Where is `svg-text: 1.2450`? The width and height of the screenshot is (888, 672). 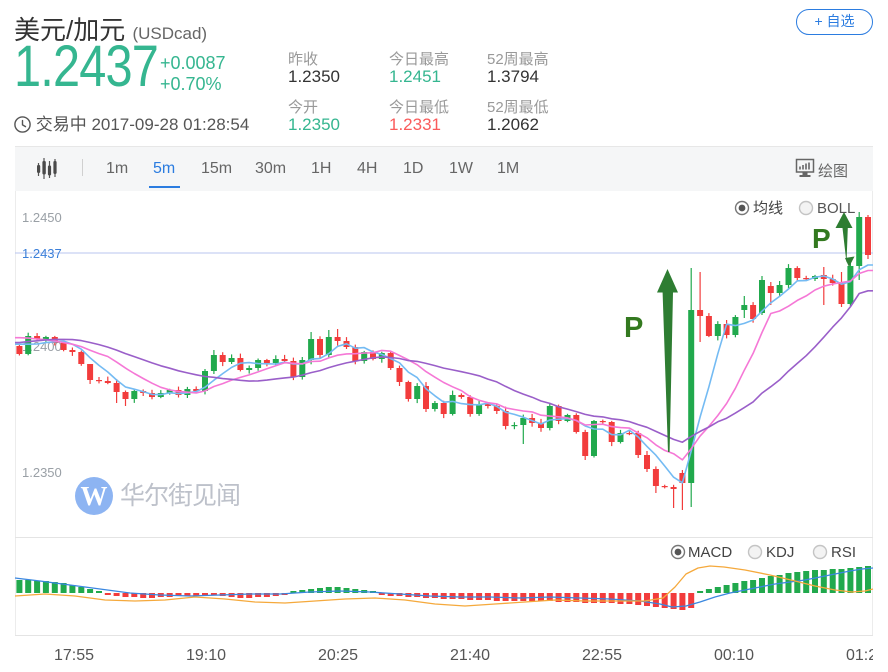
svg-text: 1.2450 is located at coordinates (42, 217).